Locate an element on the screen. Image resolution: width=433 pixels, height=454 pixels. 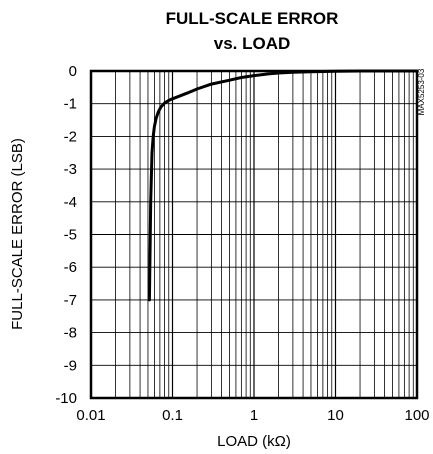
y-tick-label: 0 is located at coordinates (73, 71).